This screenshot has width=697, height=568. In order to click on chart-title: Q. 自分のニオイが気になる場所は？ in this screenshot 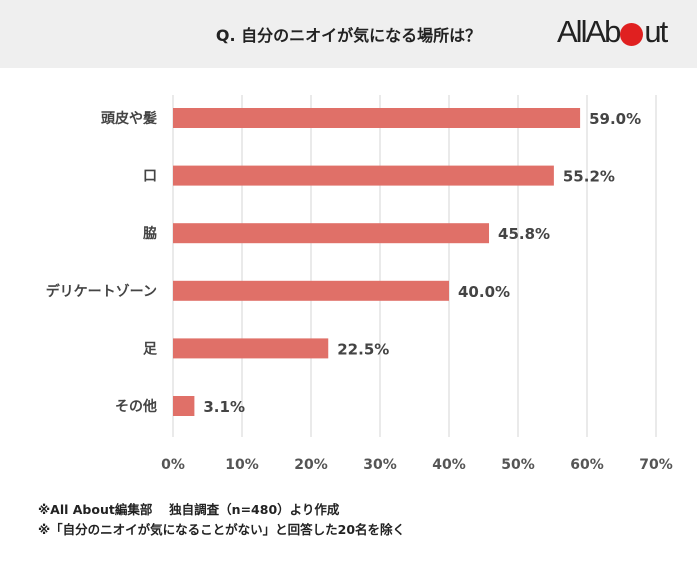, I will do `click(348, 35)`.